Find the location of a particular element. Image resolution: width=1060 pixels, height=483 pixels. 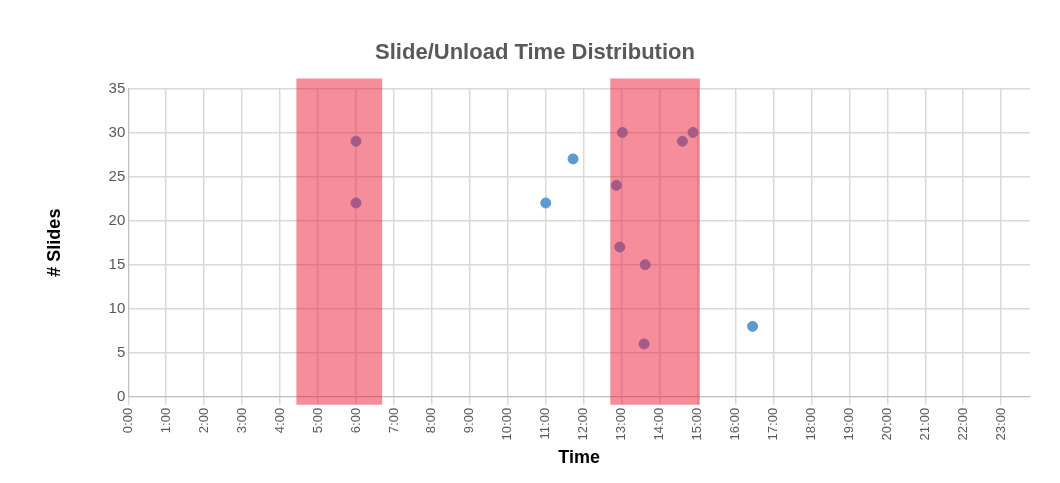

x-tick-label: 3:00 is located at coordinates (241, 420).